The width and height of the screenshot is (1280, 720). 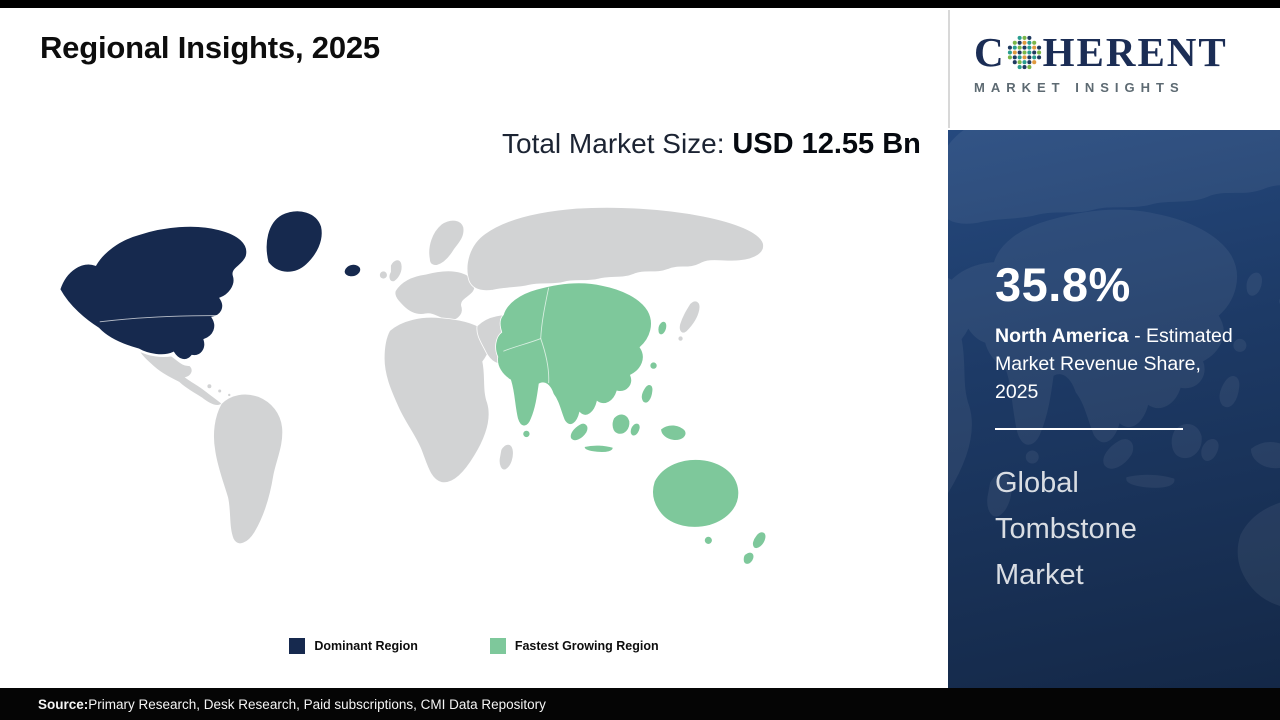 I want to click on panel-divider-line, so click(x=1089, y=429).